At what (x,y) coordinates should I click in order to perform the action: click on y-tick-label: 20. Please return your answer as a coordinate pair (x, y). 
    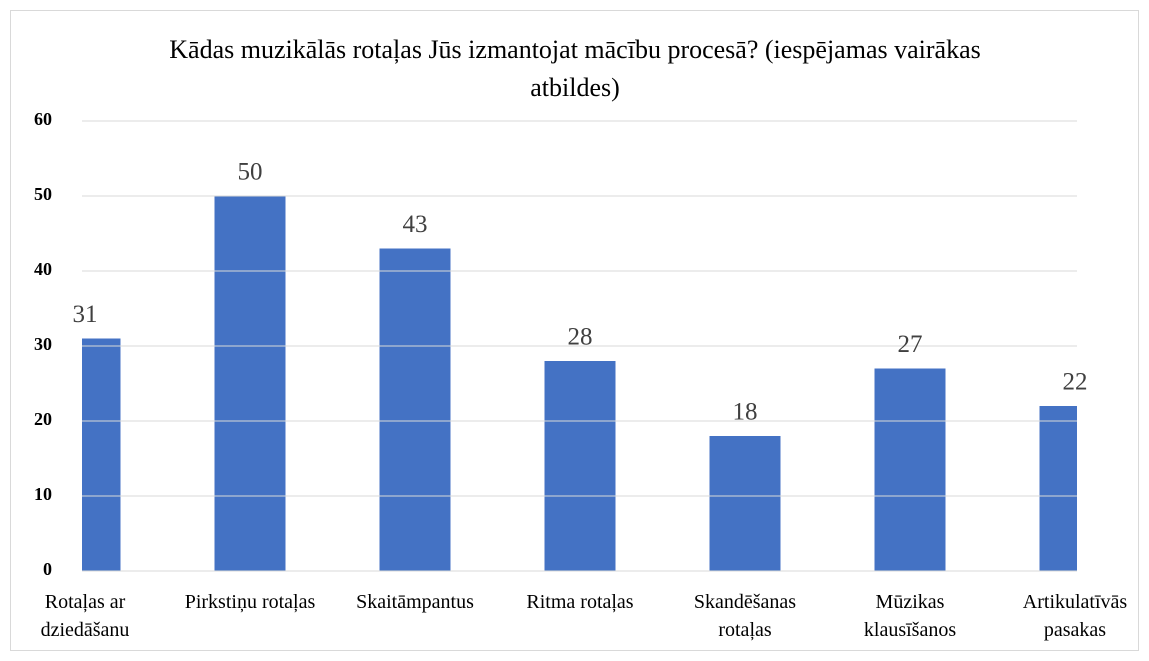
    Looking at the image, I should click on (43, 419).